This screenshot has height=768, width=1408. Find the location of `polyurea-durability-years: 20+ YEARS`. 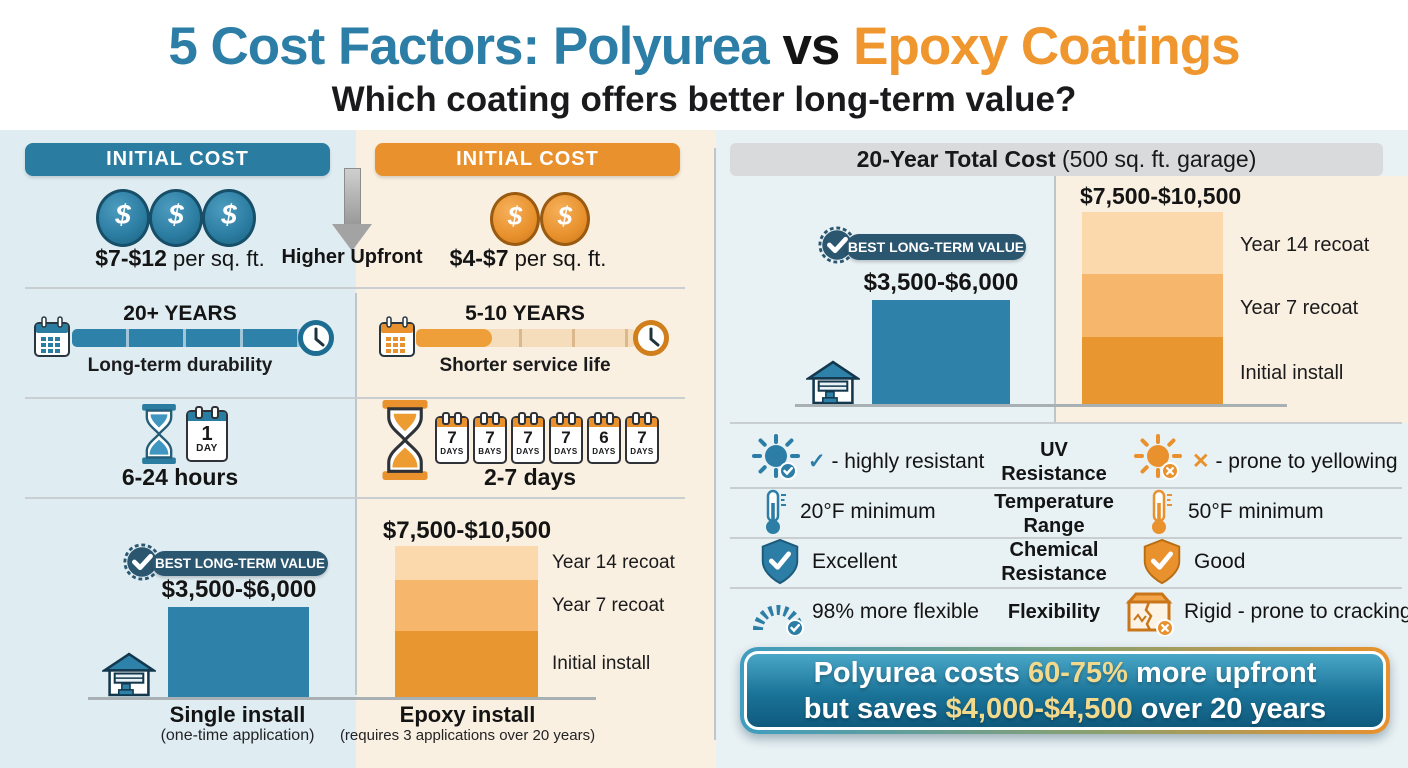

polyurea-durability-years: 20+ YEARS is located at coordinates (180, 313).